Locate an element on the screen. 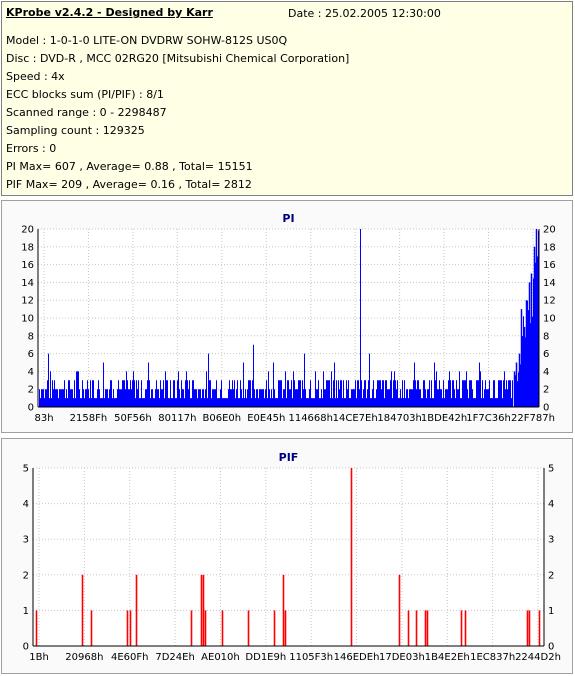 The width and height of the screenshot is (575, 676). pif-xtick: DD1E9h is located at coordinates (265, 657).